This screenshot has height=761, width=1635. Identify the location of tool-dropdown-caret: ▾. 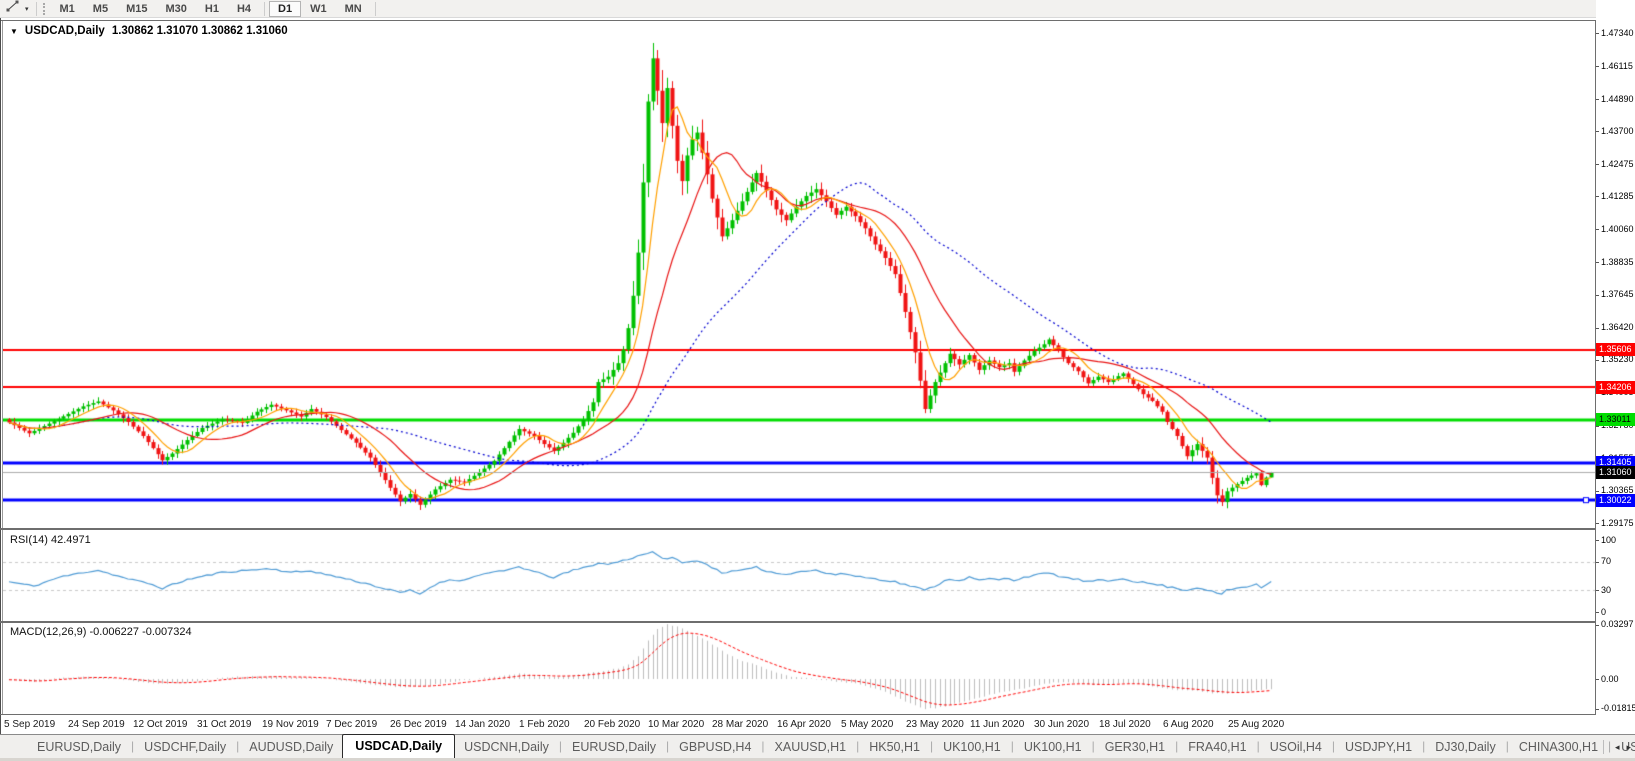
(27, 9).